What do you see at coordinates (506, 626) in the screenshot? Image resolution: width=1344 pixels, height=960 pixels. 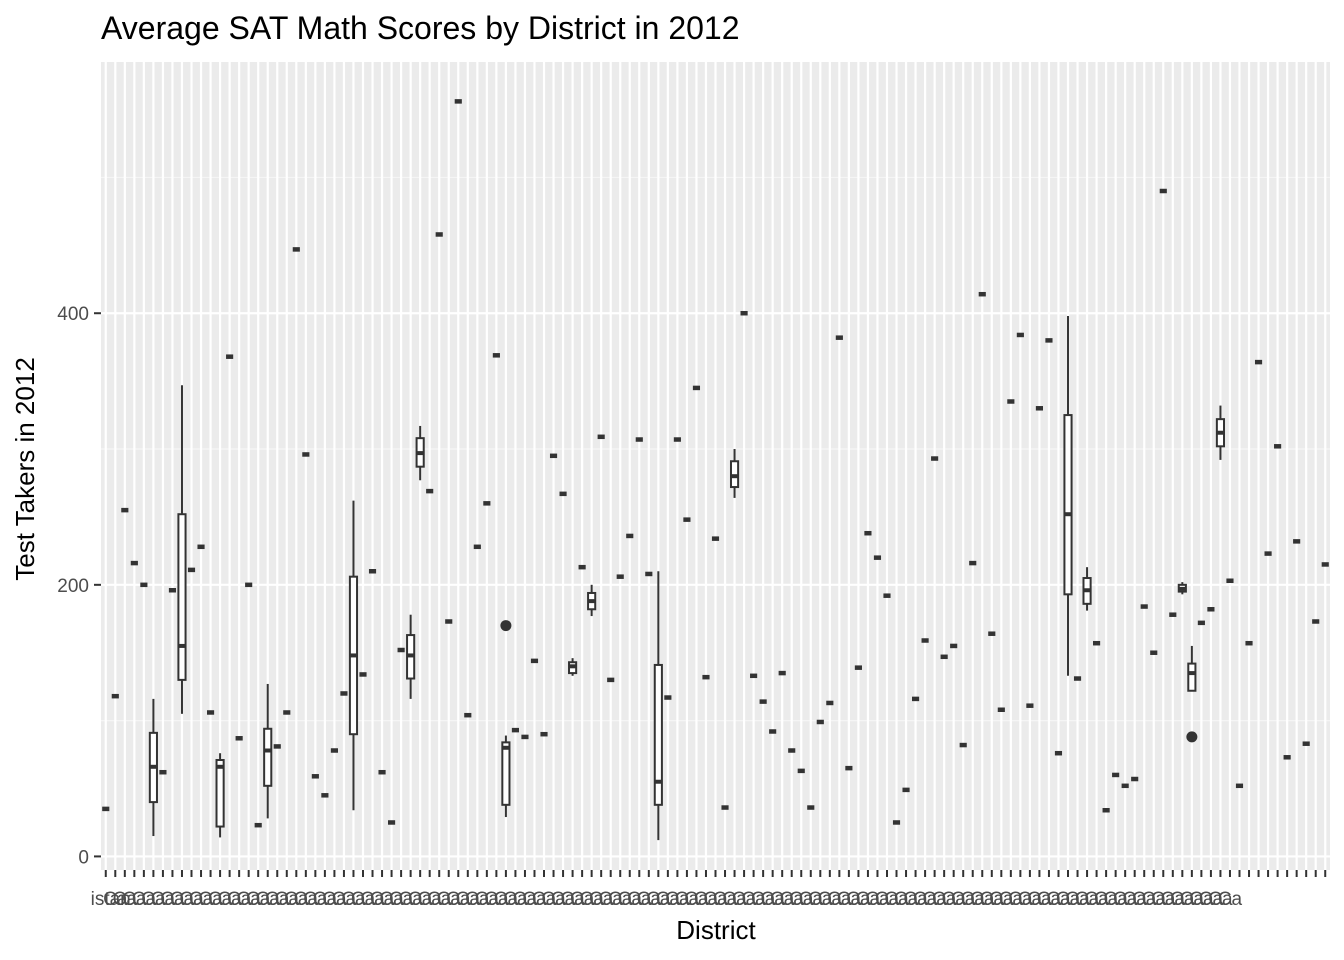 I see `outlier-point` at bounding box center [506, 626].